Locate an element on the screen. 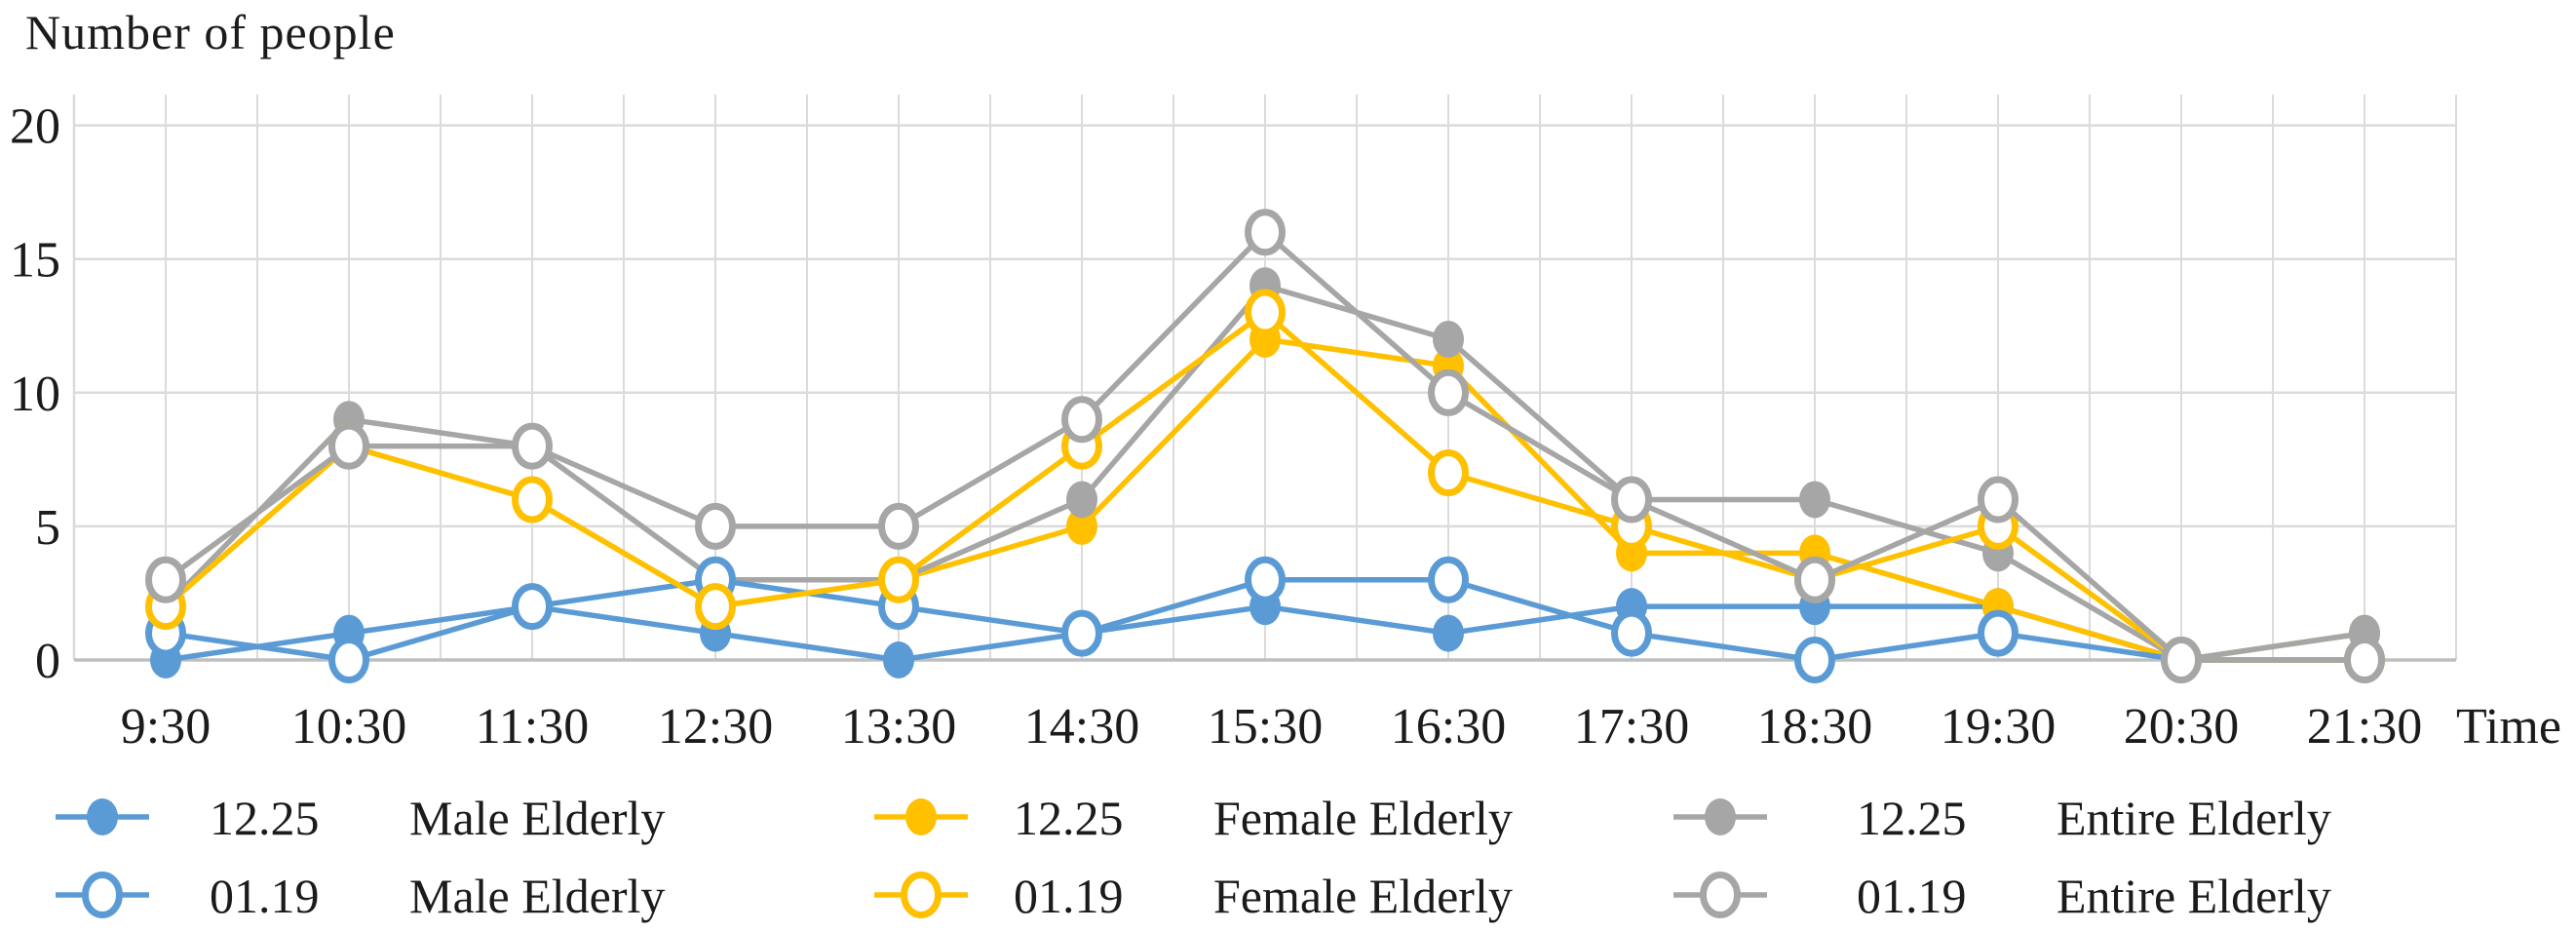 The width and height of the screenshot is (2576, 931). legend-12.25-entire-marker is located at coordinates (1720, 816).